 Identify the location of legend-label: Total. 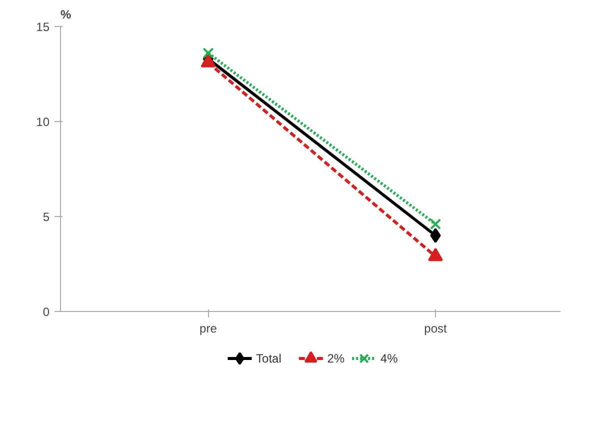
(269, 359).